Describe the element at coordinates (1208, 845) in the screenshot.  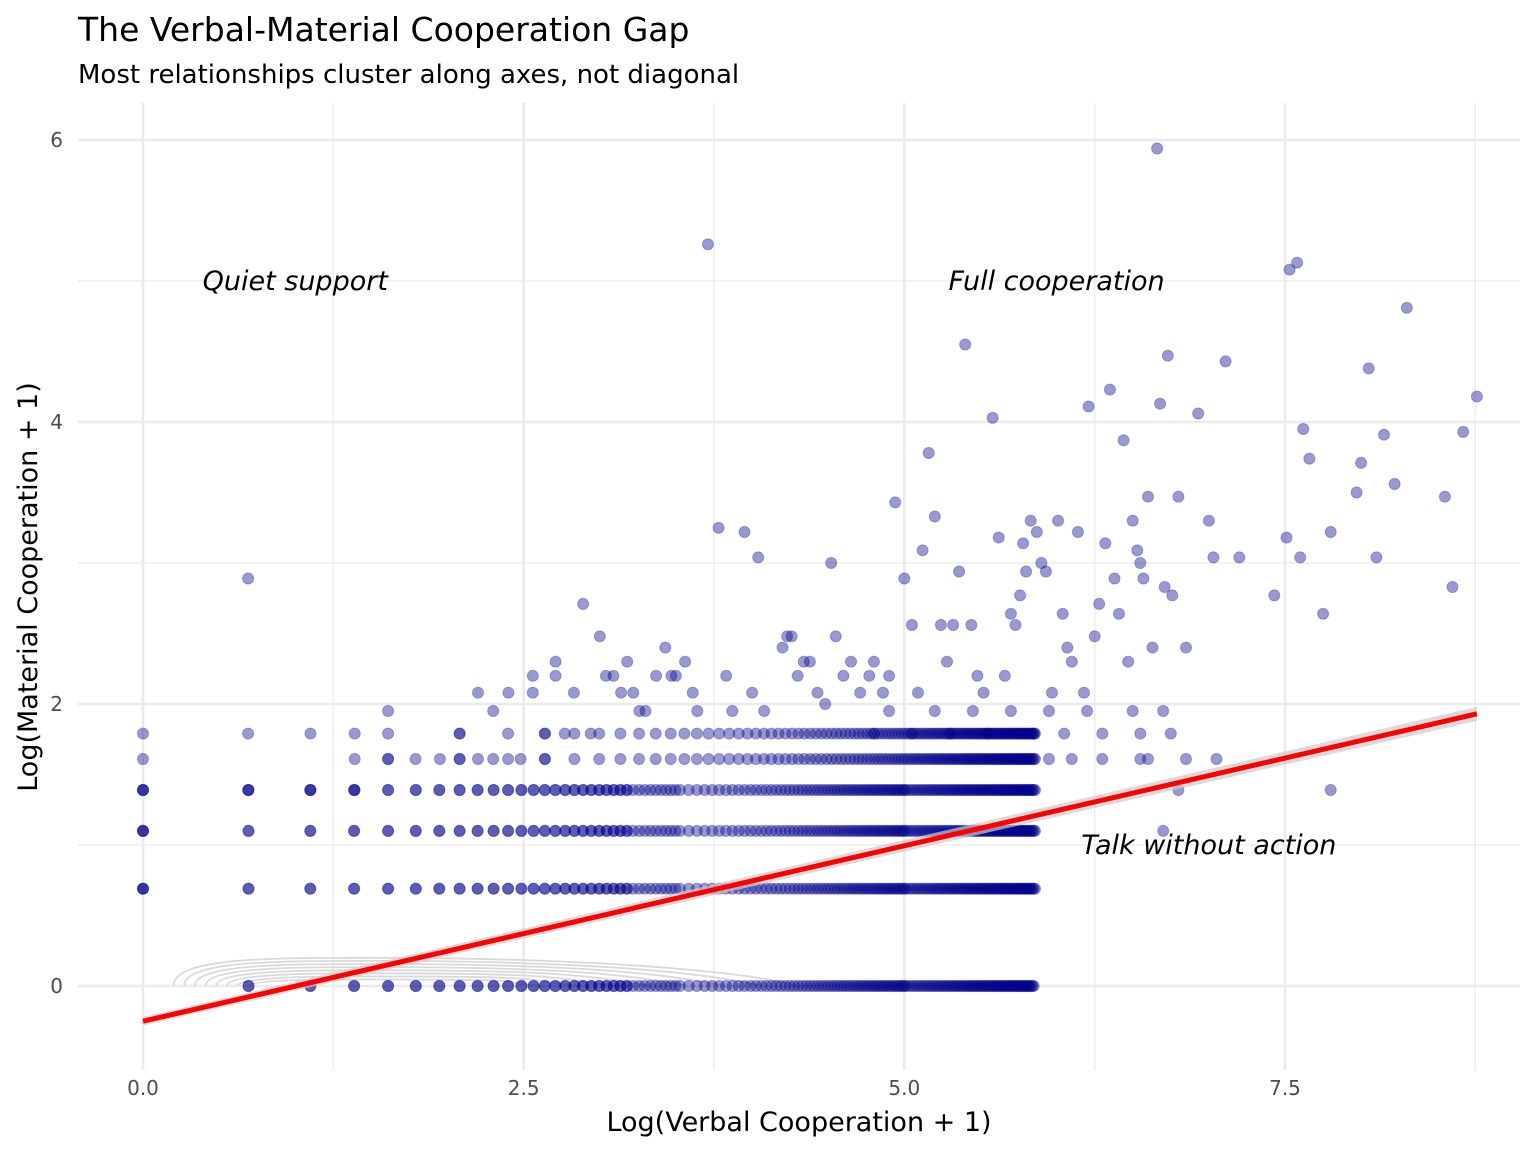
I see `annotation-label: Talk without action` at that location.